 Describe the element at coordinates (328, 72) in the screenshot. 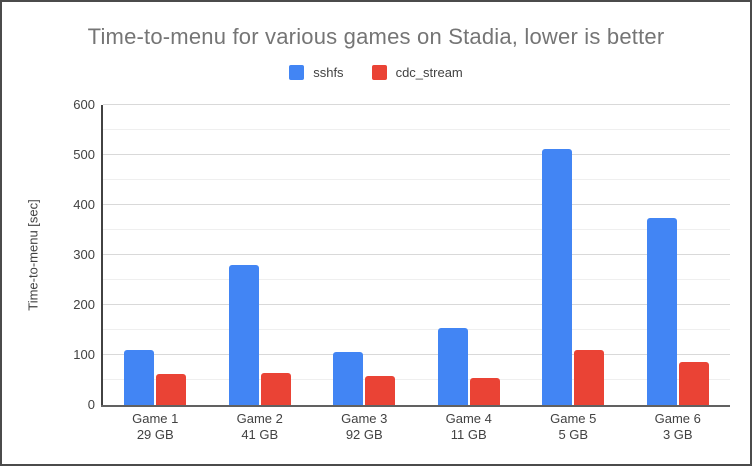

I see `legend-label-sshfs: sshfs` at that location.